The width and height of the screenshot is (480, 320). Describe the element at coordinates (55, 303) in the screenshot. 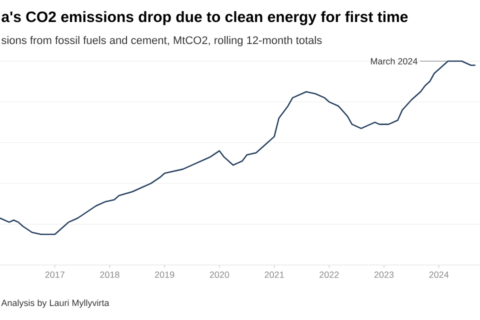

I see `text: Analysis by Lauri Myllyvirta` at that location.